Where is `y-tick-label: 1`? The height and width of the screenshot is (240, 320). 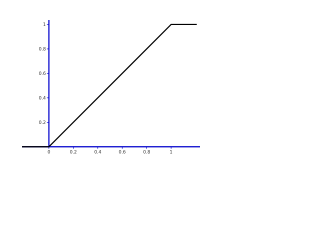 y-tick-label: 1 is located at coordinates (44, 25).